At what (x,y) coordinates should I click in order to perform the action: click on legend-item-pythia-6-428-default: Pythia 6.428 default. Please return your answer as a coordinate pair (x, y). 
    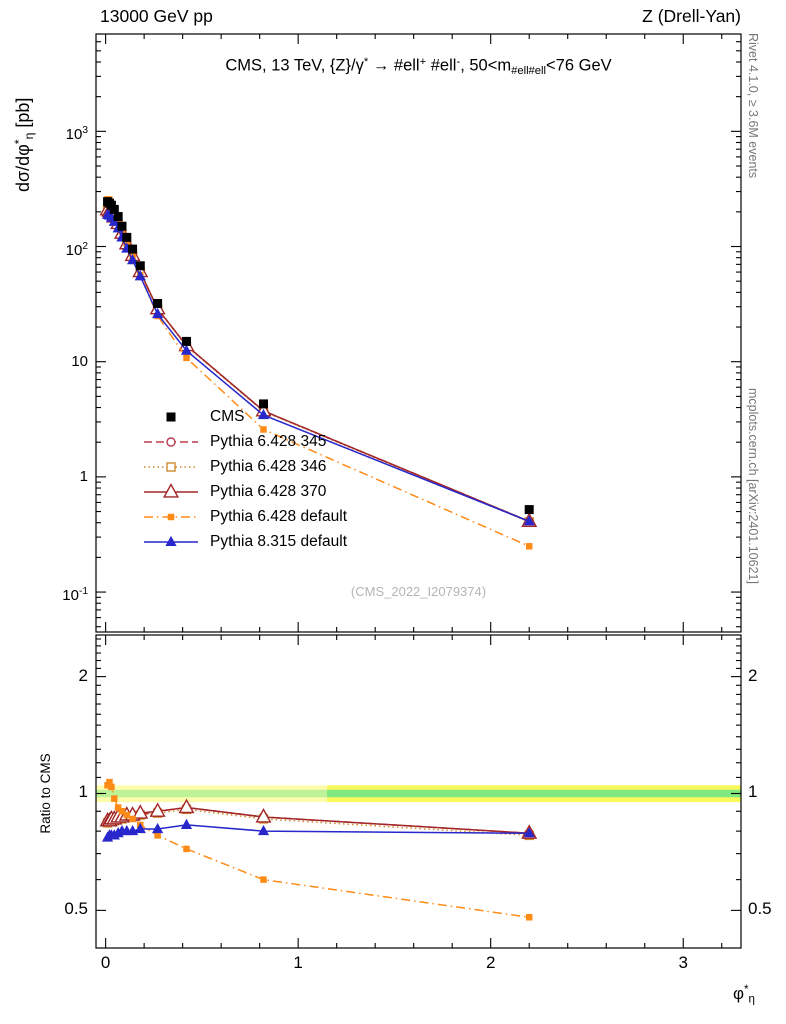
    Looking at the image, I should click on (244, 516).